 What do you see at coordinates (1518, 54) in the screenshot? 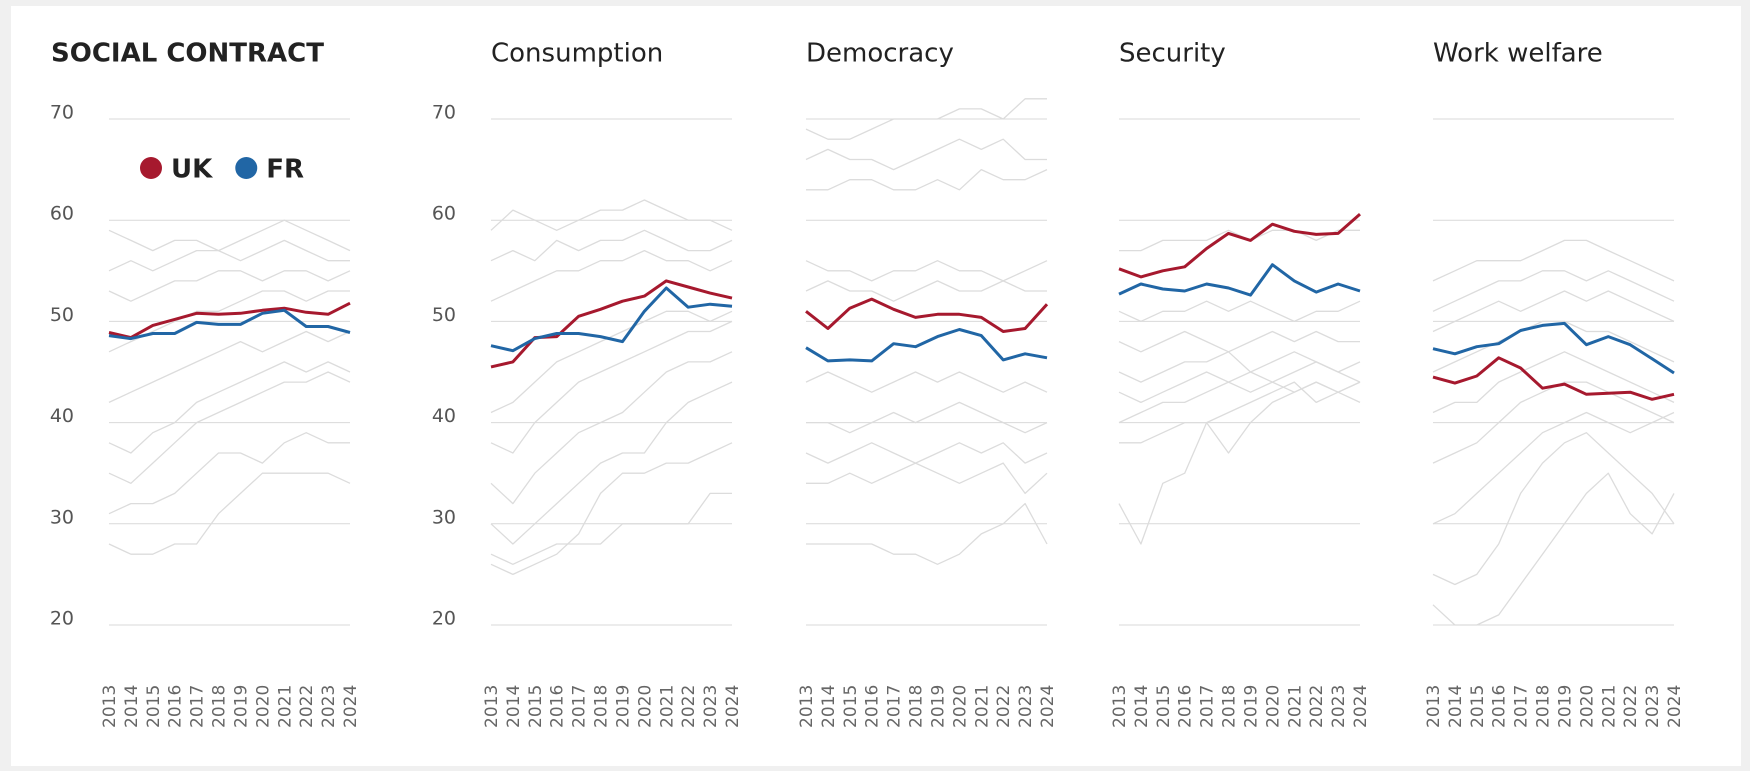
I see `panel-title: Work welfare` at bounding box center [1518, 54].